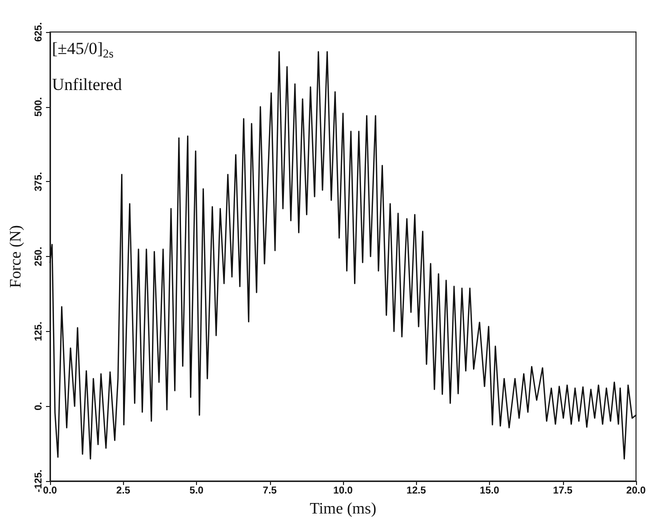  Describe the element at coordinates (563, 491) in the screenshot. I see `x-tick-label: 17.5` at that location.